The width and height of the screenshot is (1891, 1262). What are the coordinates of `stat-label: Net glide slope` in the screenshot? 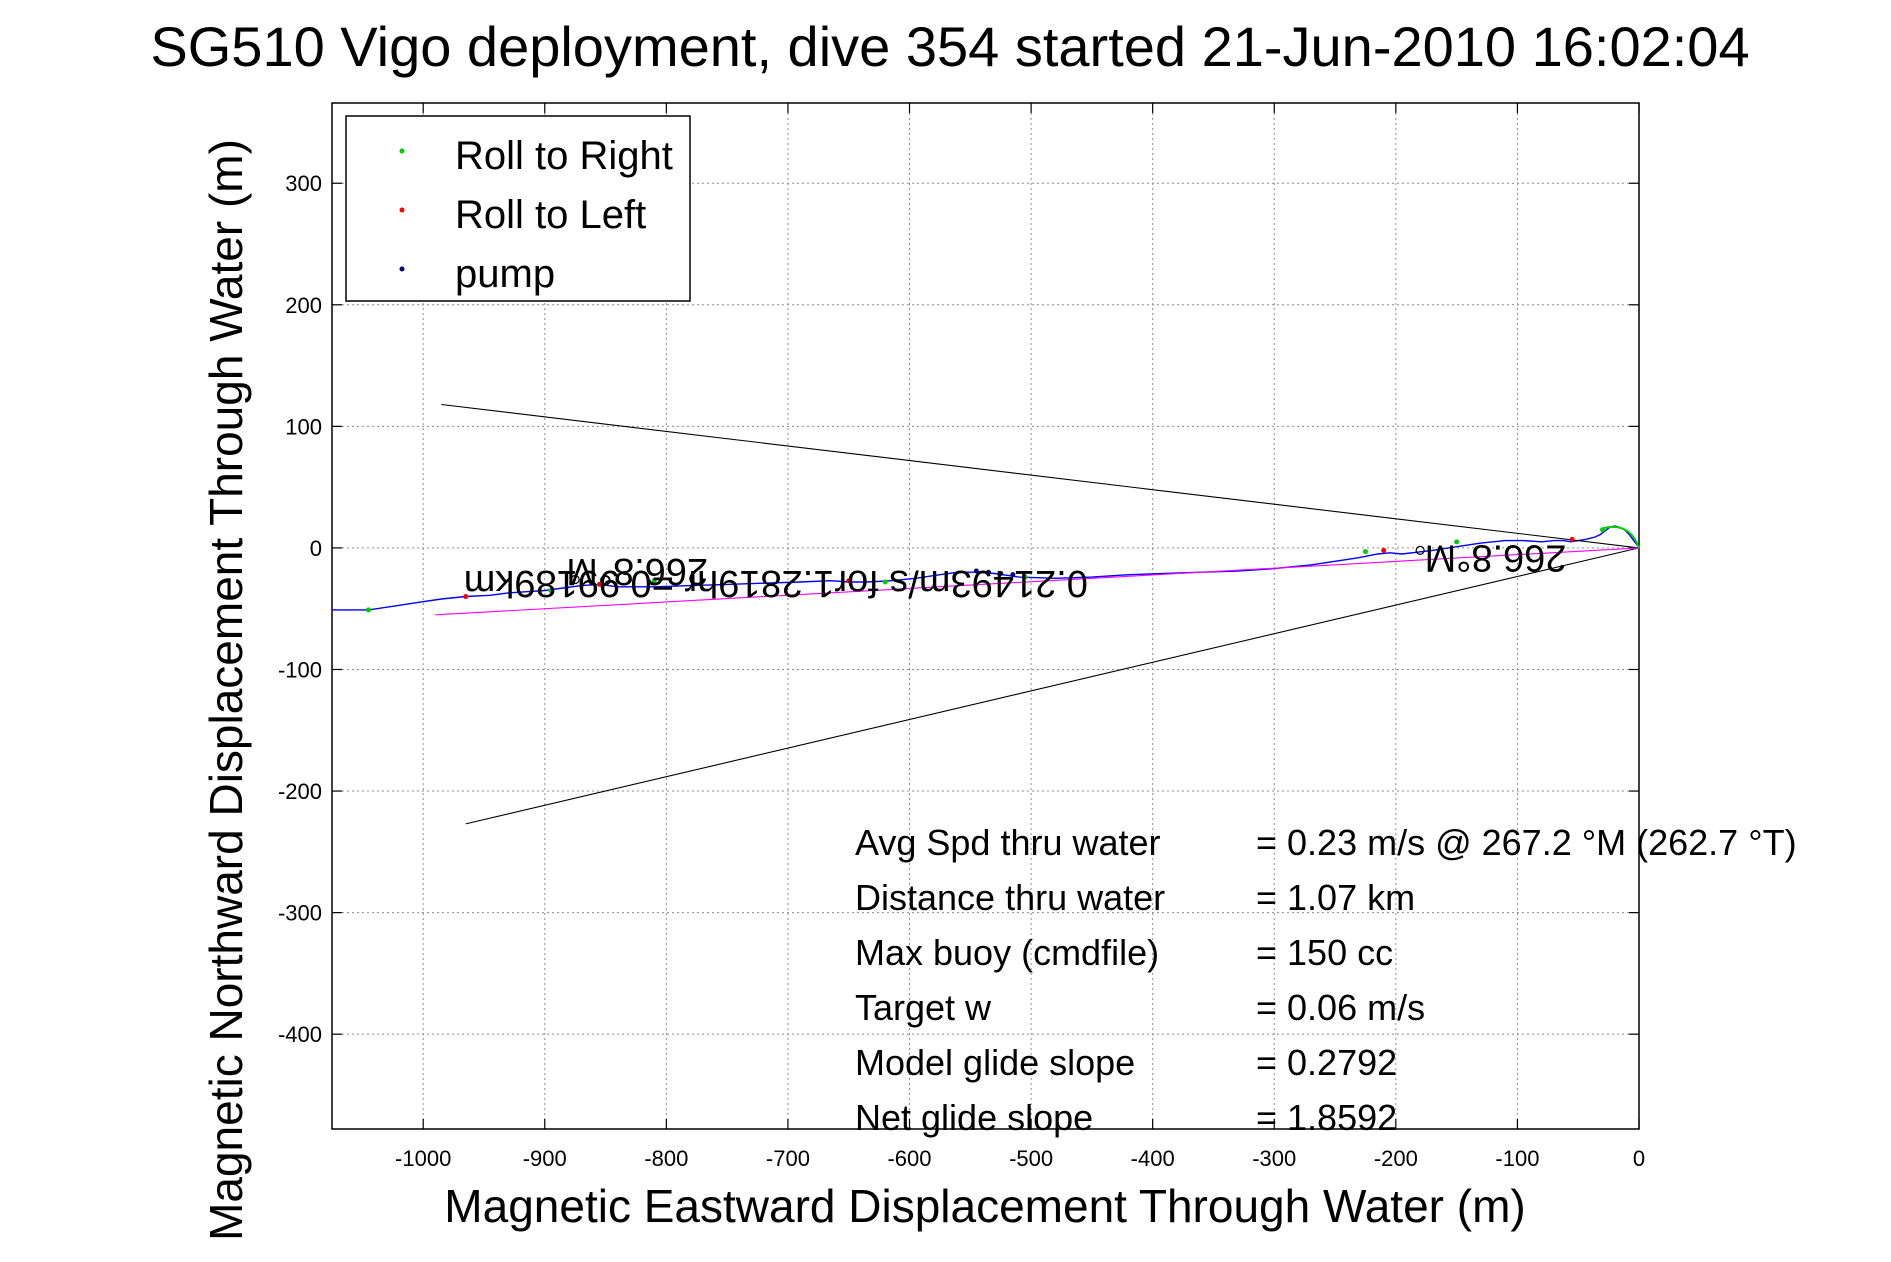 It's located at (974, 1117).